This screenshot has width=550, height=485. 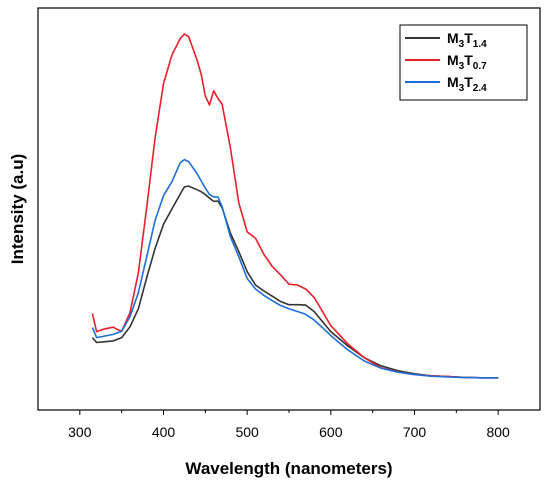 What do you see at coordinates (247, 432) in the screenshot?
I see `x-tick-label: 500` at bounding box center [247, 432].